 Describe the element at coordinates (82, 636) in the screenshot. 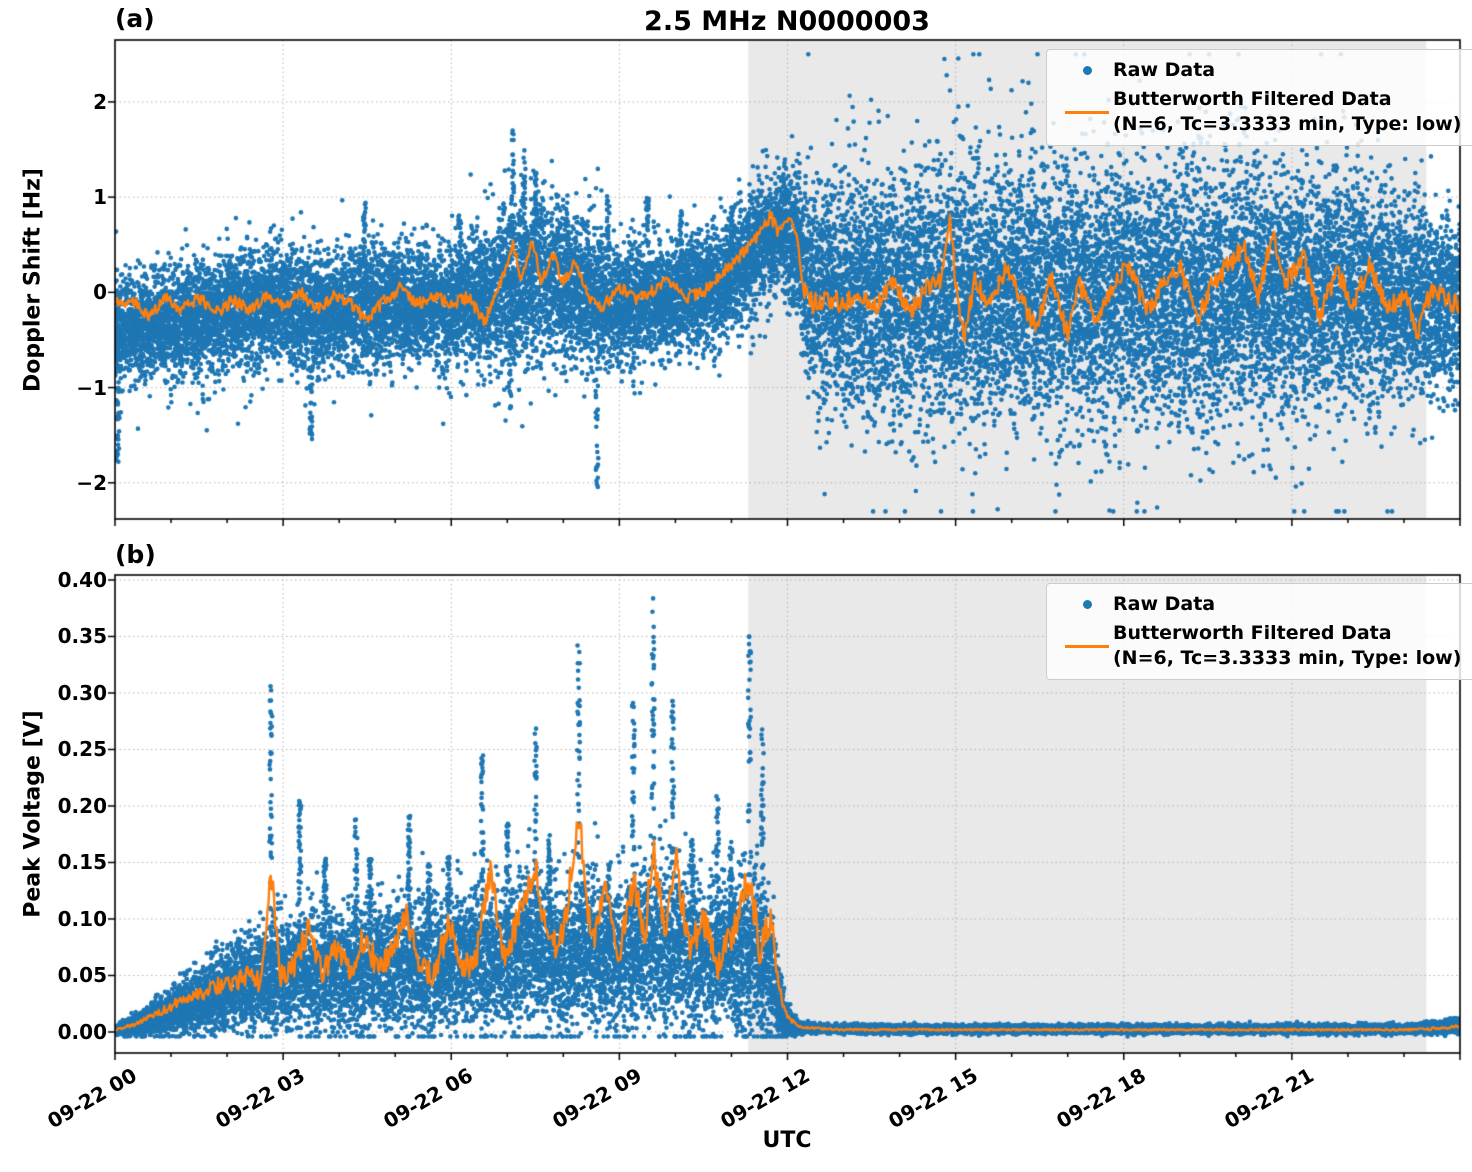

I see `y-tick-label: 0.35` at that location.